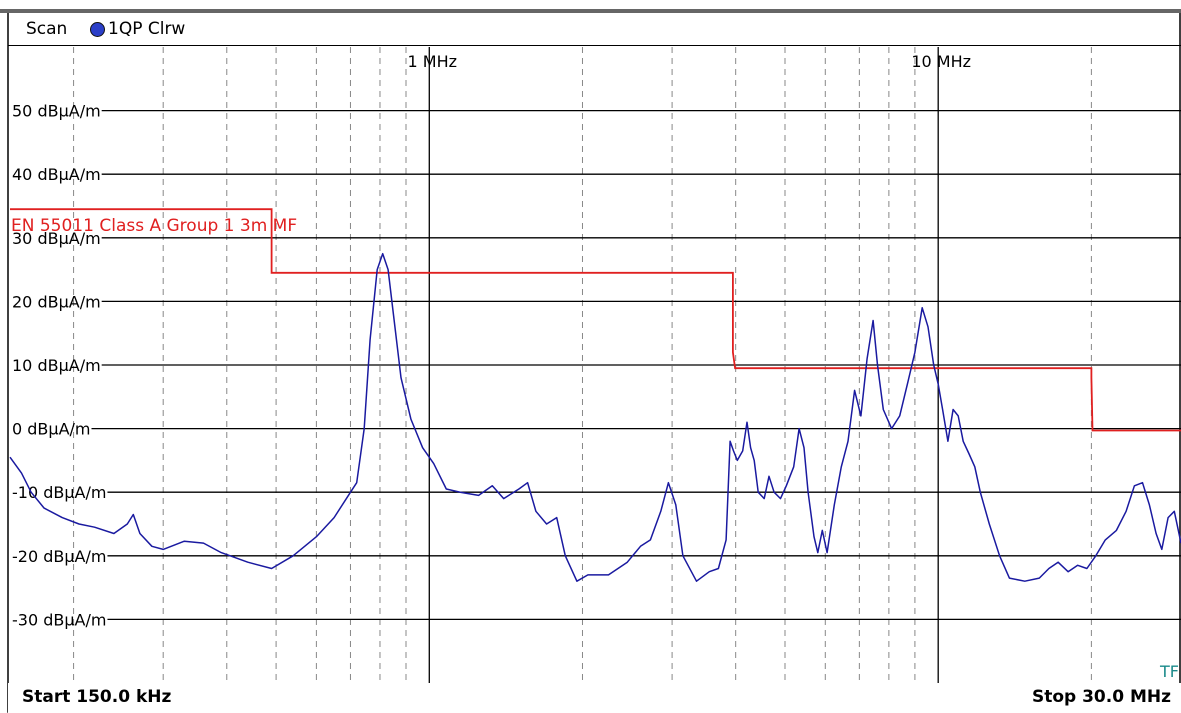 This screenshot has width=1181, height=713. What do you see at coordinates (1169, 671) in the screenshot?
I see `tf-label: TF` at bounding box center [1169, 671].